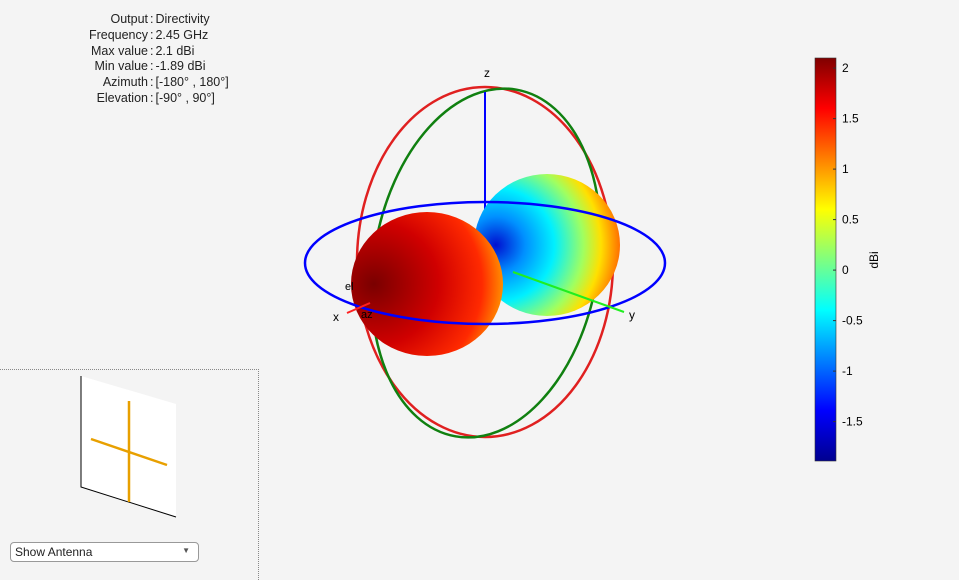 The image size is (959, 580). I want to click on info-value: 2.45 GHz, so click(182, 34).